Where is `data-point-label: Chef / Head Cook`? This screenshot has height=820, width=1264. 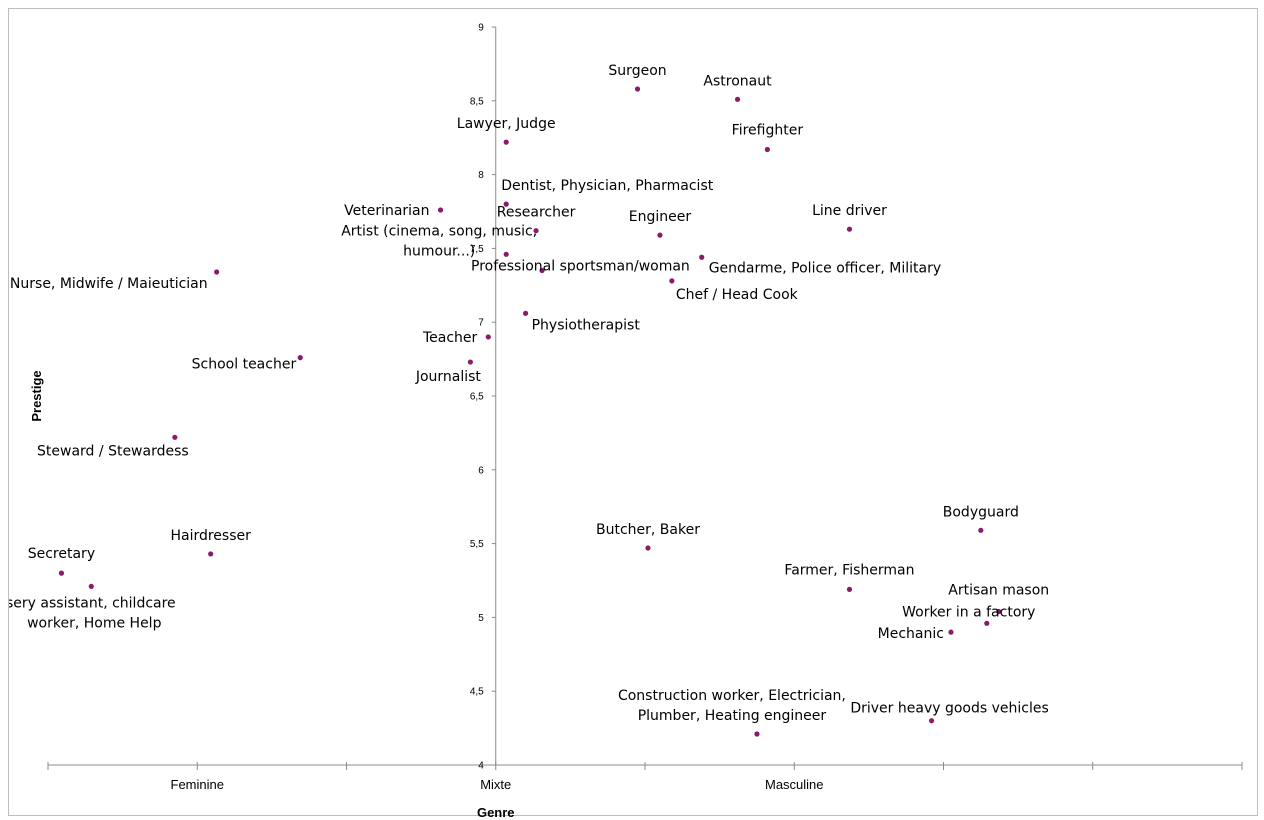
data-point-label: Chef / Head Cook is located at coordinates (737, 295).